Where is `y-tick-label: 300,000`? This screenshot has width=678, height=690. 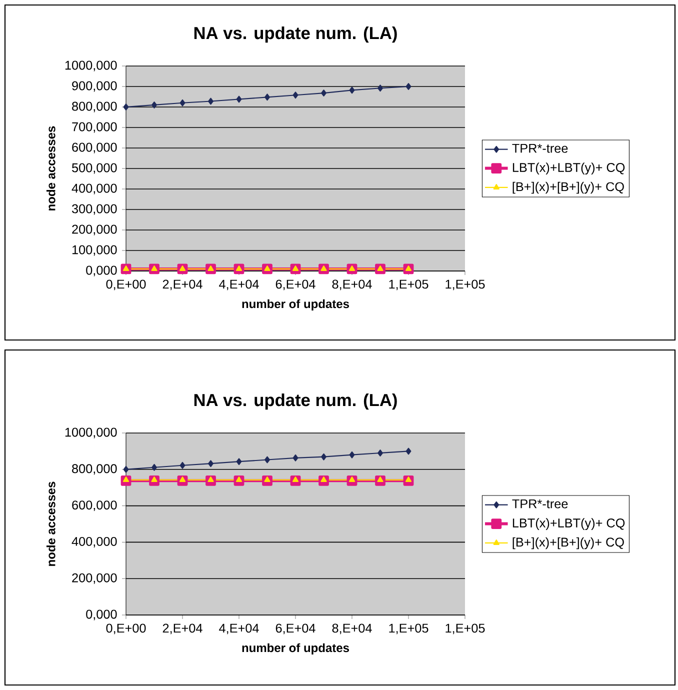 y-tick-label: 300,000 is located at coordinates (94, 209).